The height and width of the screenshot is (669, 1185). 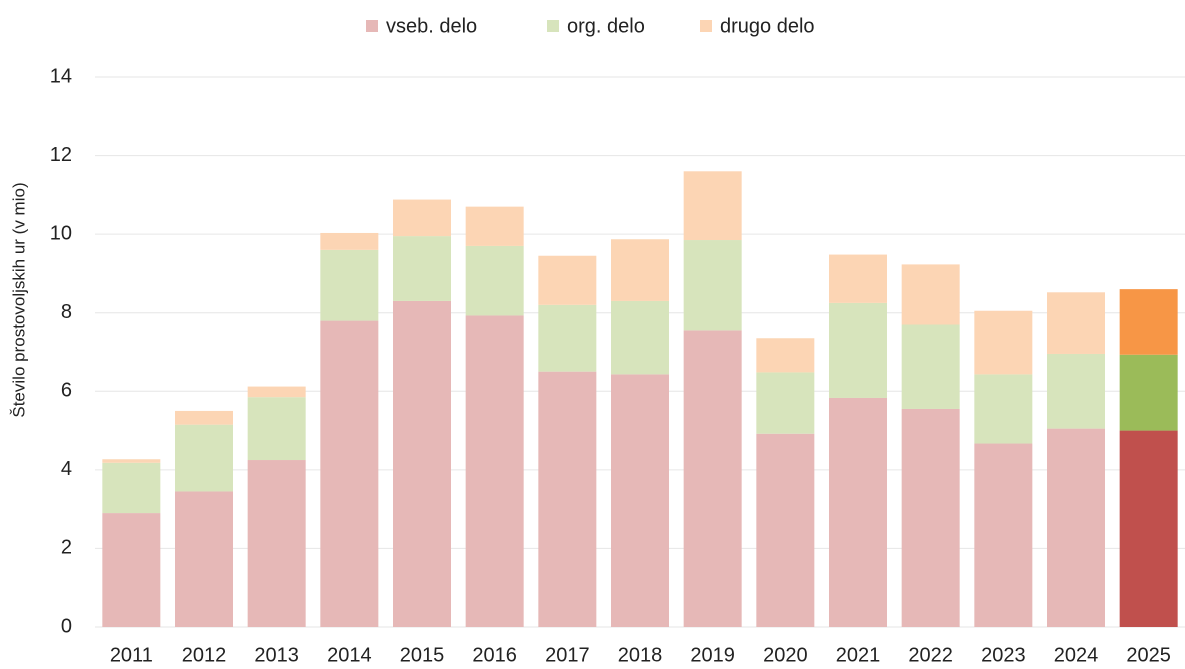 I want to click on x-tick-label: 2015, so click(x=422, y=655).